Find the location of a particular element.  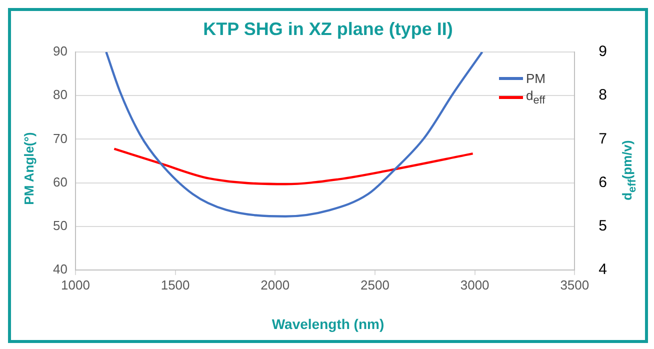

y-tick-label: 80 is located at coordinates (60, 94).